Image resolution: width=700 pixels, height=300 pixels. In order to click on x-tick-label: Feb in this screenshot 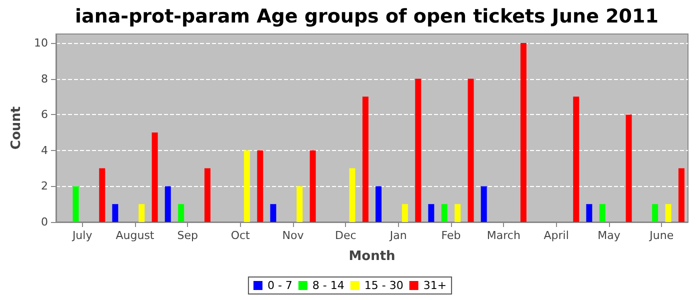, I will do `click(451, 235)`.